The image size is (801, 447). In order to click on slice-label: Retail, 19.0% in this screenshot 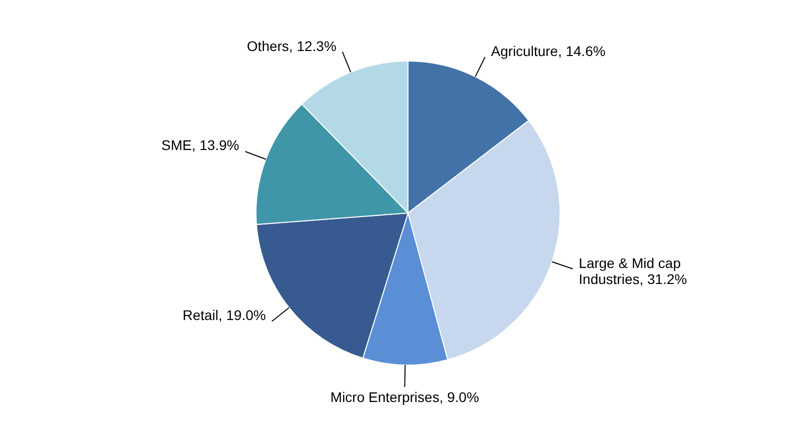, I will do `click(224, 315)`.